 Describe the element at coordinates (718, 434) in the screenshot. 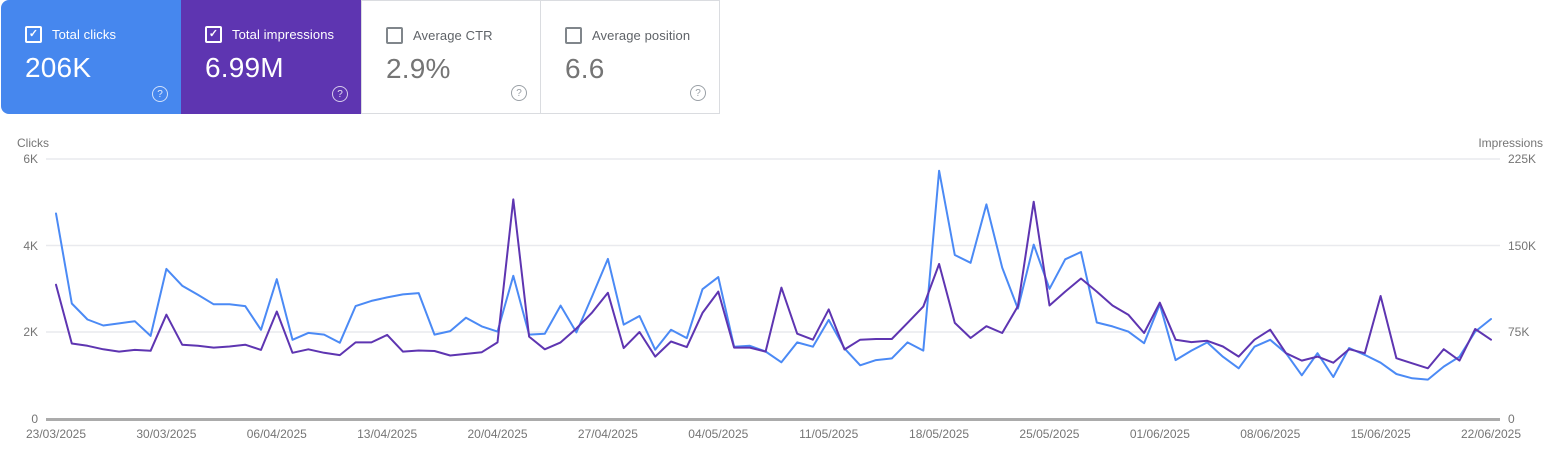

I see `x-axis-date-label: 04/05/2025` at that location.